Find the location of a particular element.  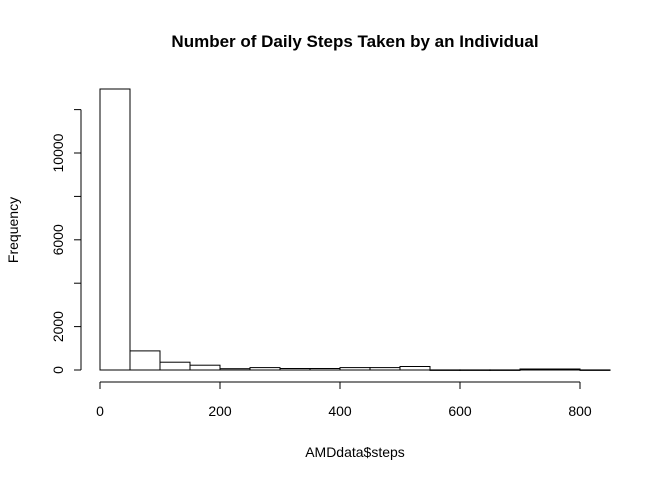

y-axis: 0 2000 6000 10000 is located at coordinates (66, 241).